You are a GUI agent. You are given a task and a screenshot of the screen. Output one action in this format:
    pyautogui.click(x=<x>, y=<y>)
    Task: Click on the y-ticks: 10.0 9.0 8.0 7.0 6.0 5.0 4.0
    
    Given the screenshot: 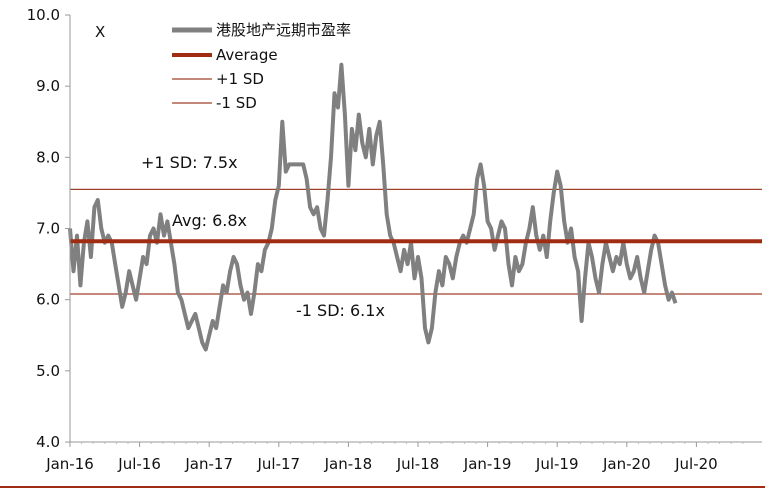 What is the action you would take?
    pyautogui.click(x=48, y=228)
    